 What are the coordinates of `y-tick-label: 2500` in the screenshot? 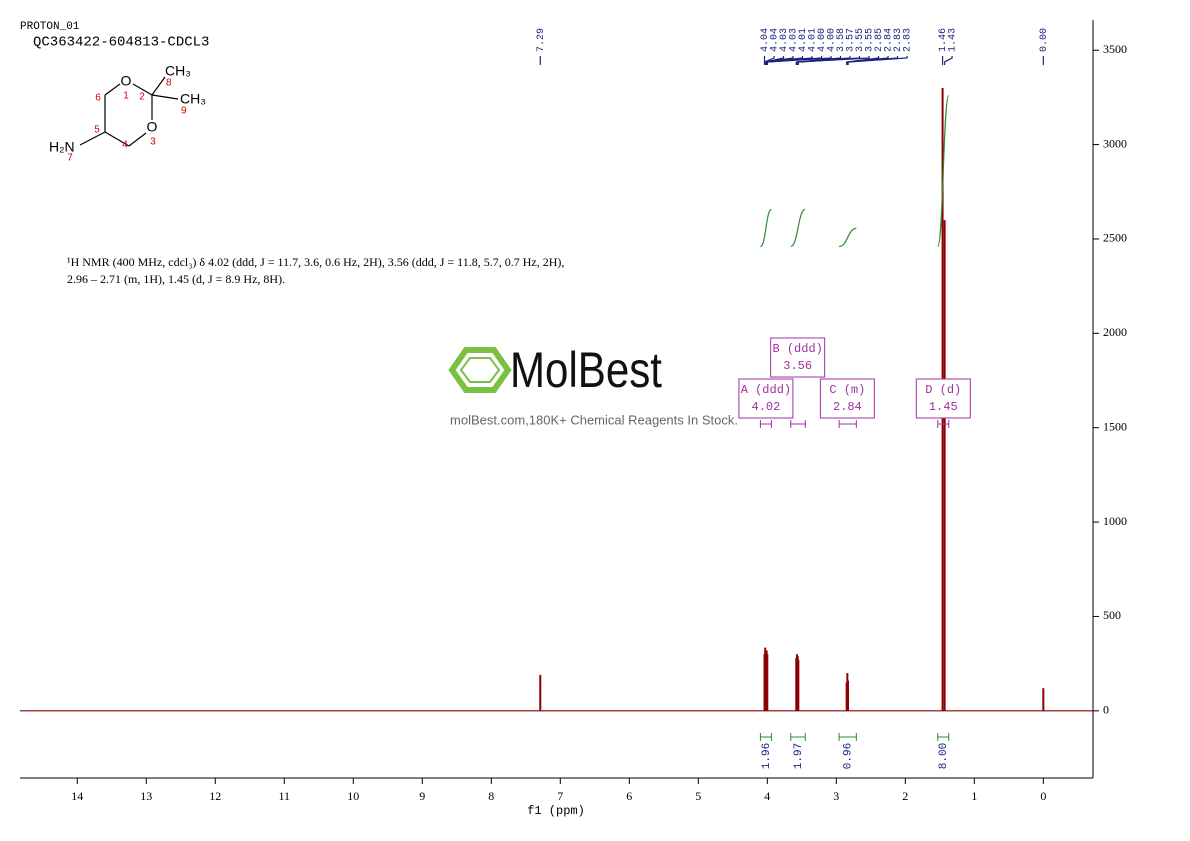 It's located at (1115, 238).